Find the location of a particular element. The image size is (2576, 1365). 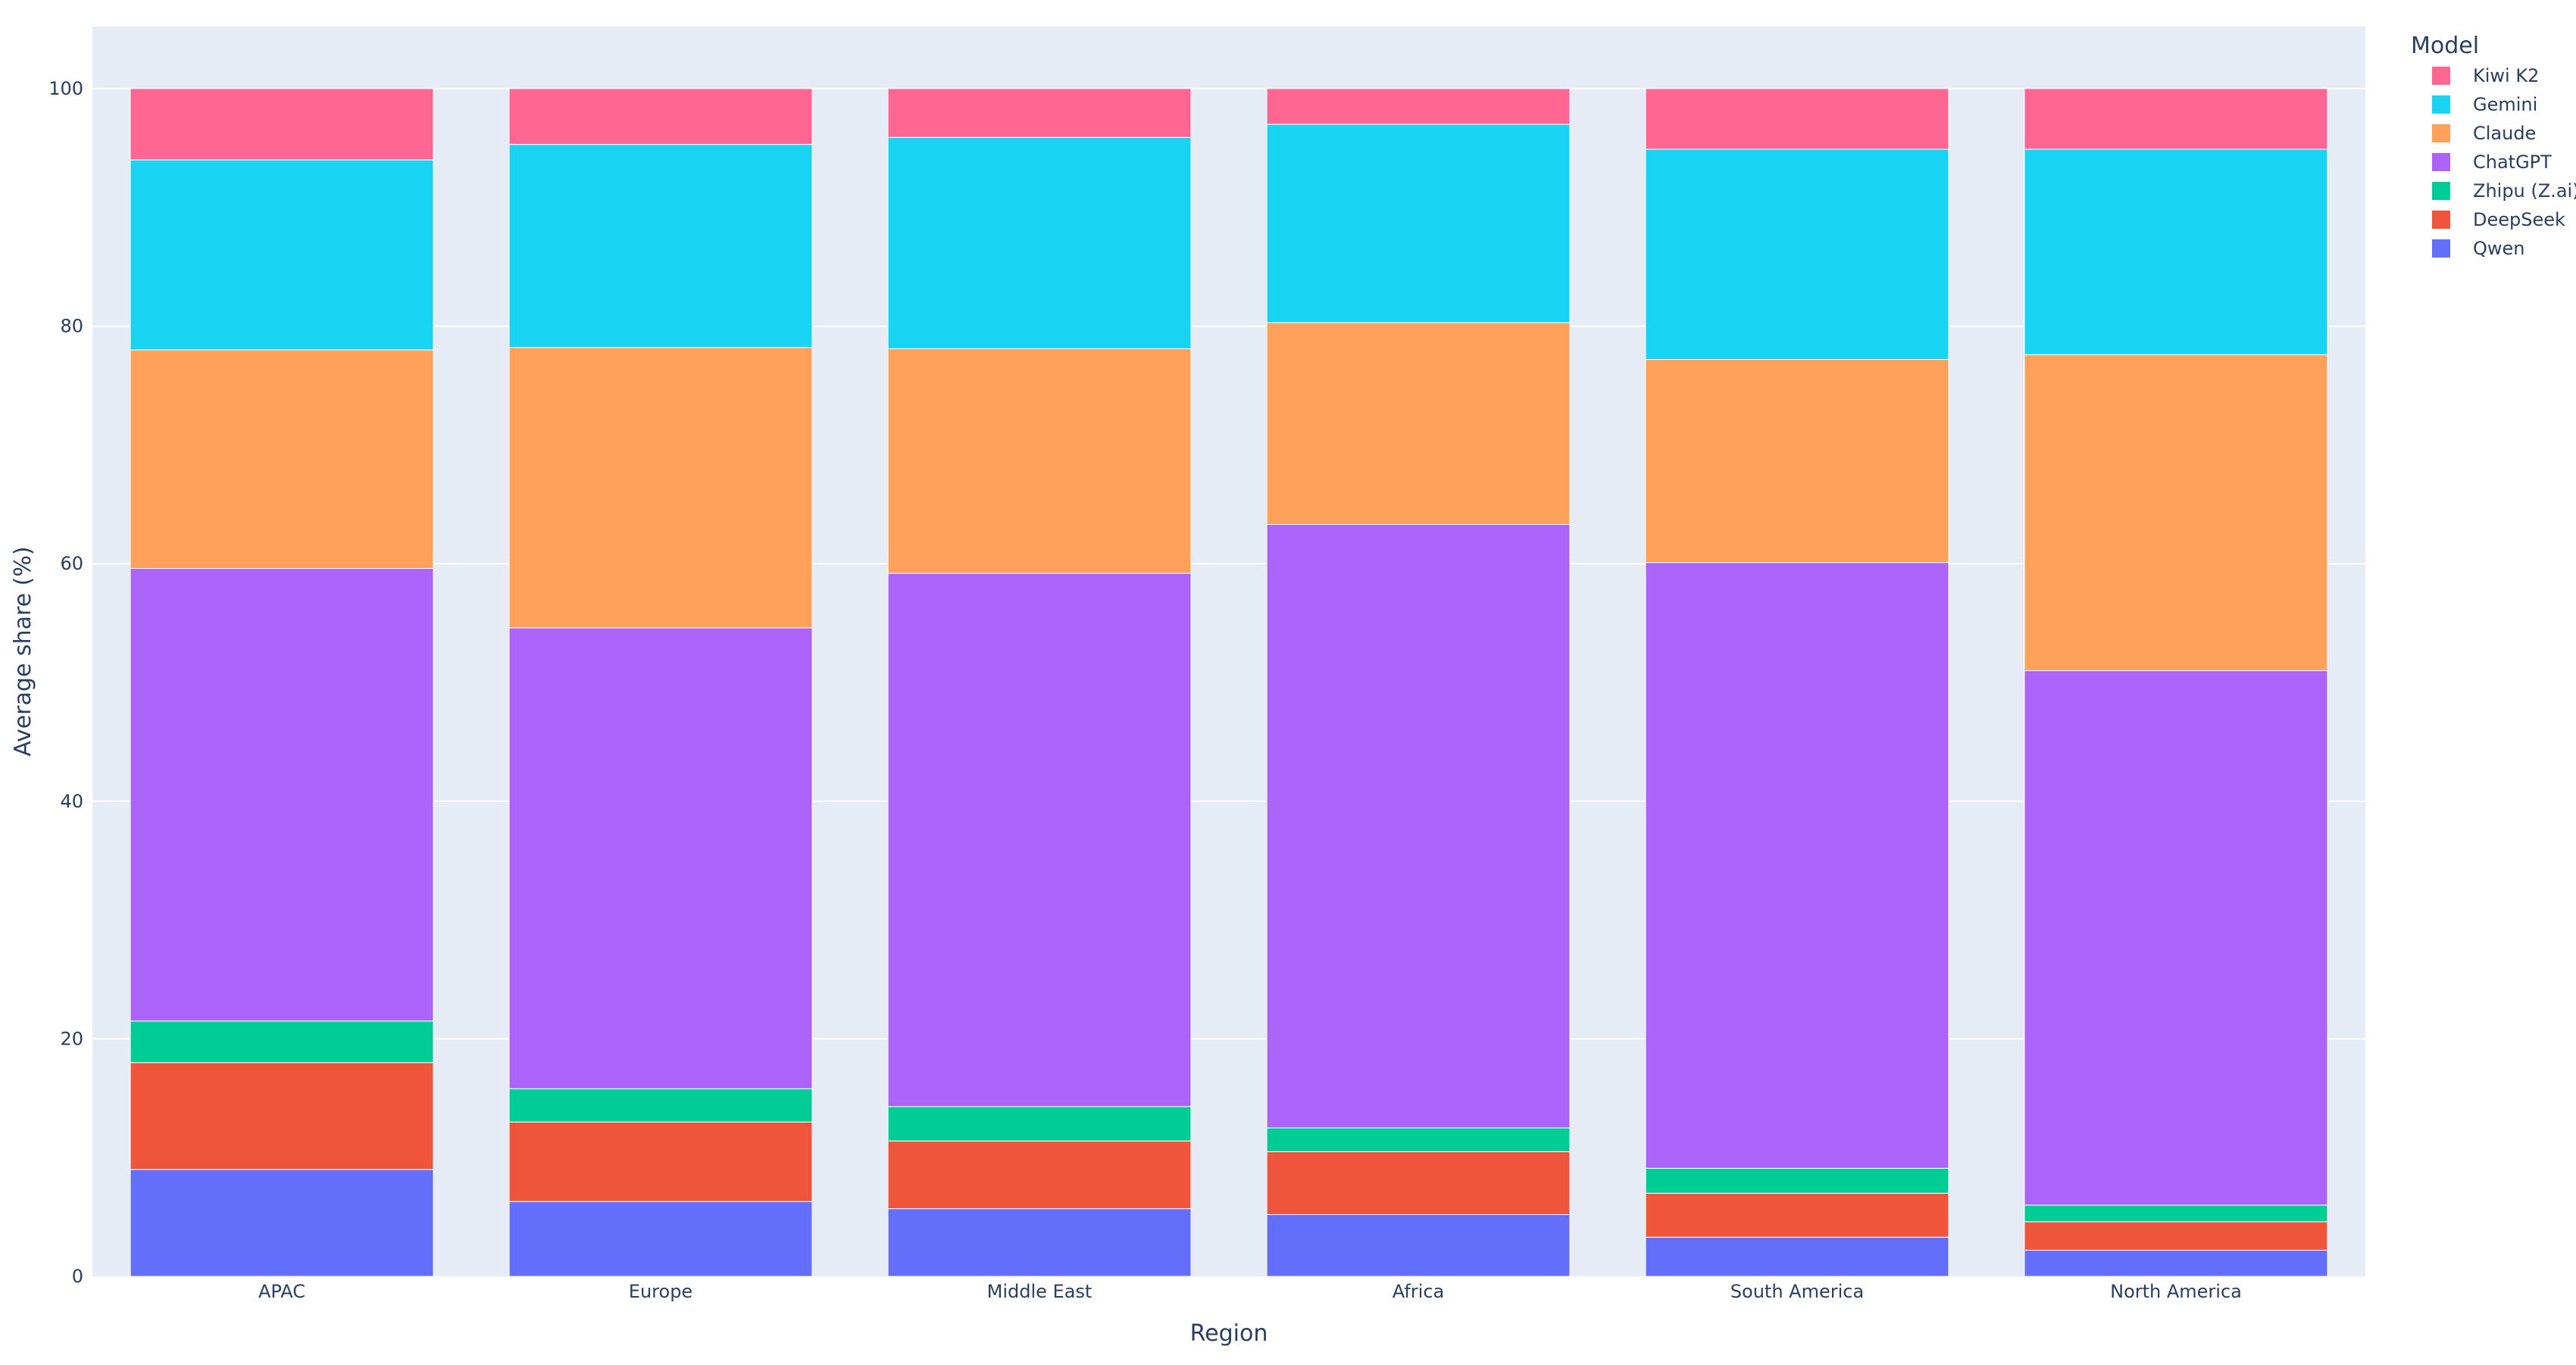

bar-deepseek-africa is located at coordinates (1418, 1183).